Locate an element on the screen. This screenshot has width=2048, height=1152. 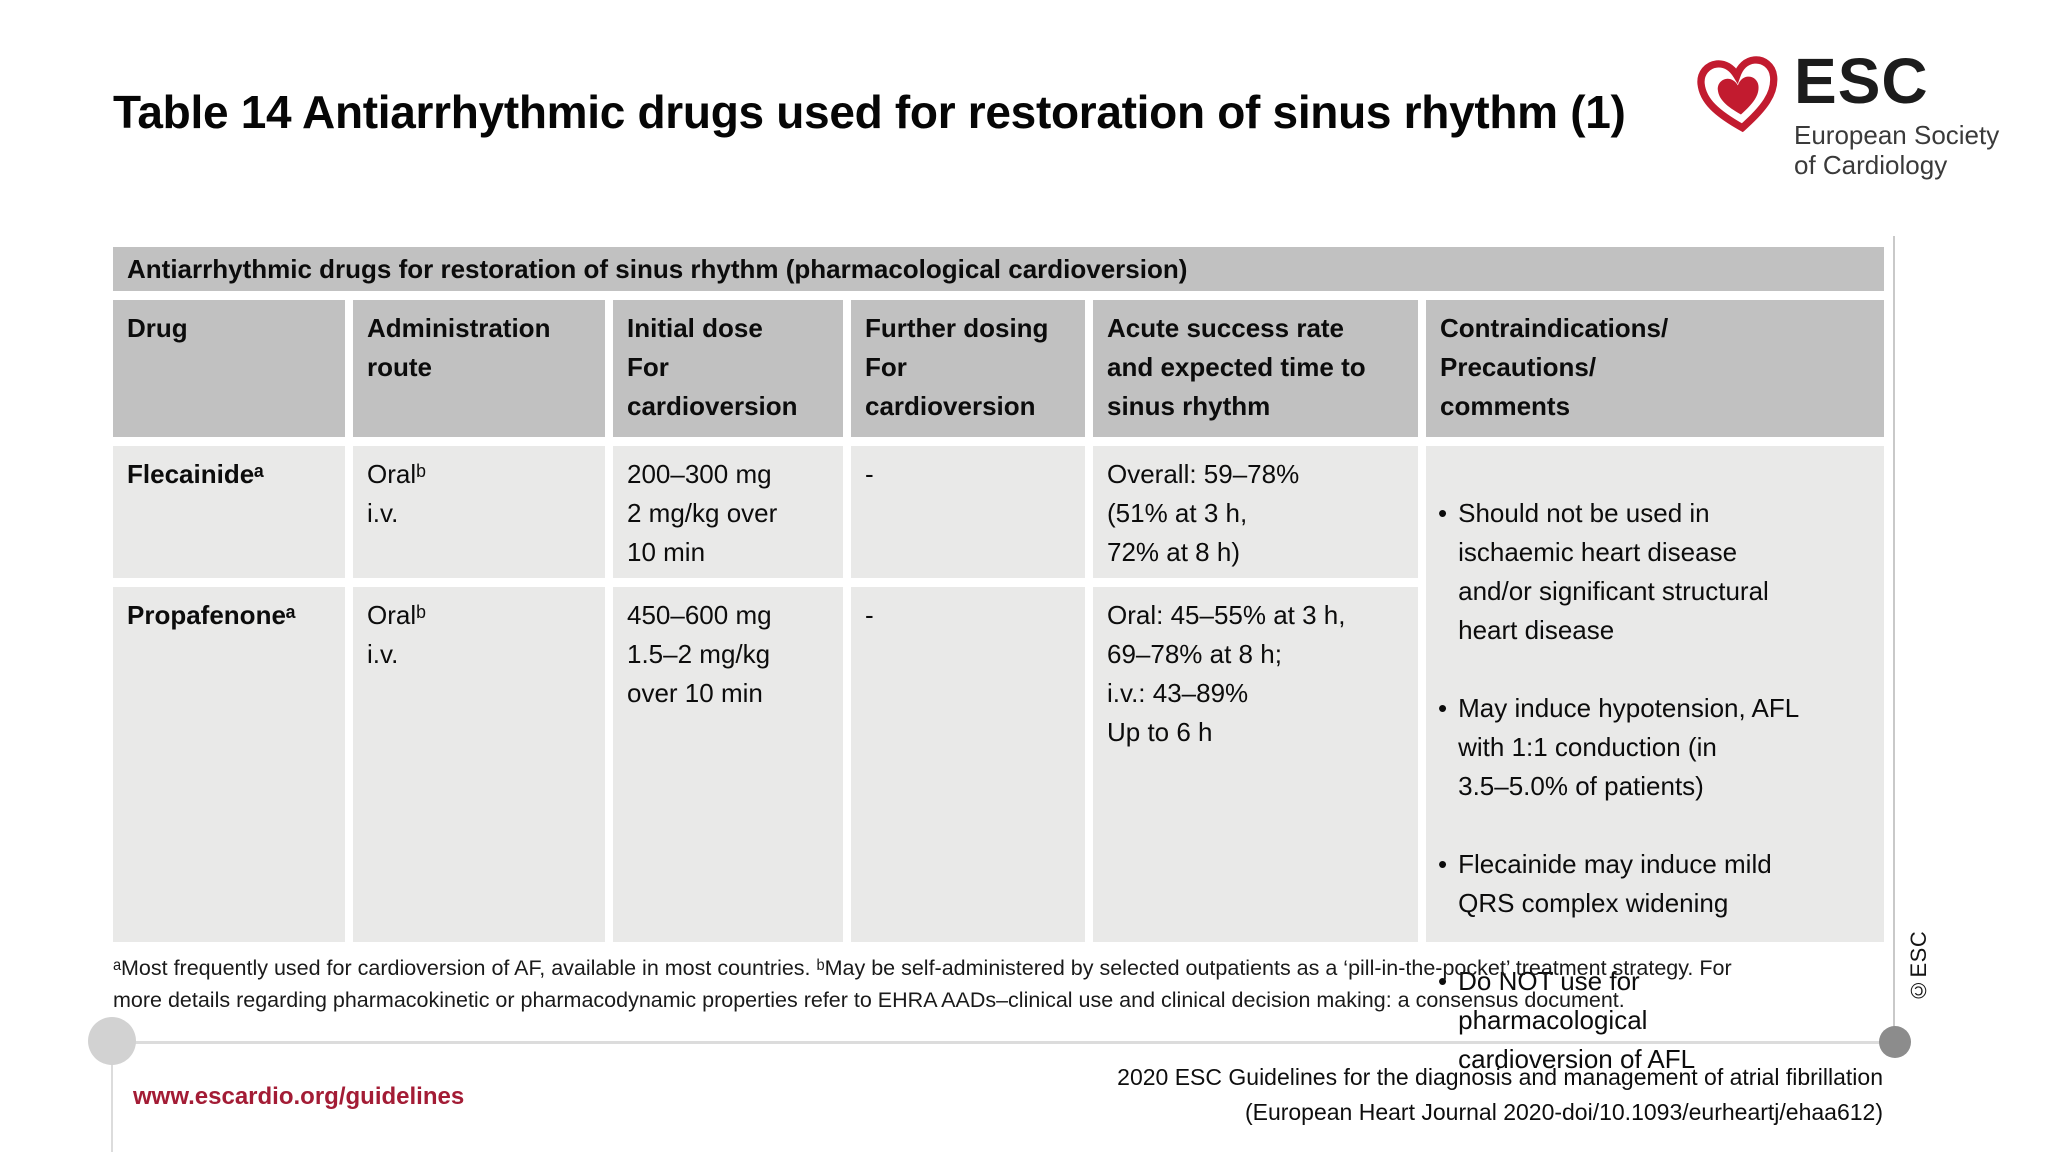
esc-logo-subtitle-line1: European Society is located at coordinates (1897, 134).